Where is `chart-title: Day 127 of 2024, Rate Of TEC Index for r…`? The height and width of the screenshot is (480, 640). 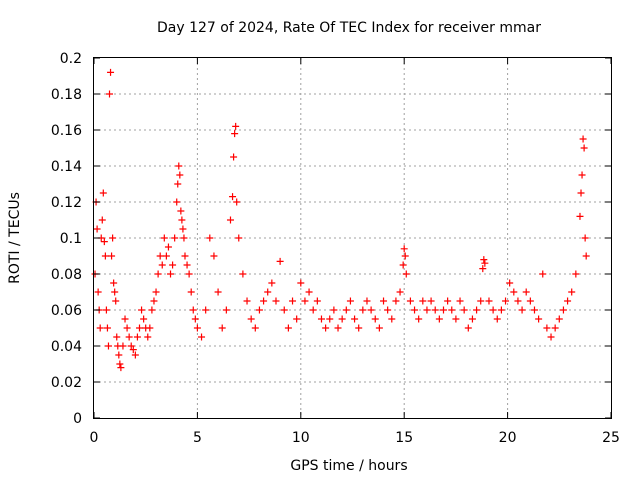 chart-title: Day 127 of 2024, Rate Of TEC Index for r… is located at coordinates (349, 28).